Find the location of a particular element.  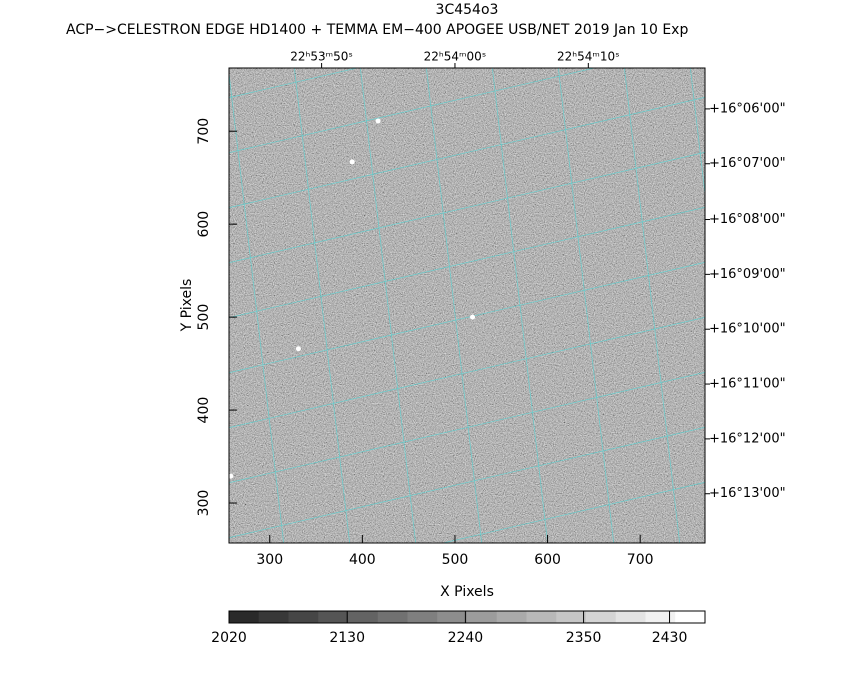

x-tick-label: 500 is located at coordinates (455, 560).